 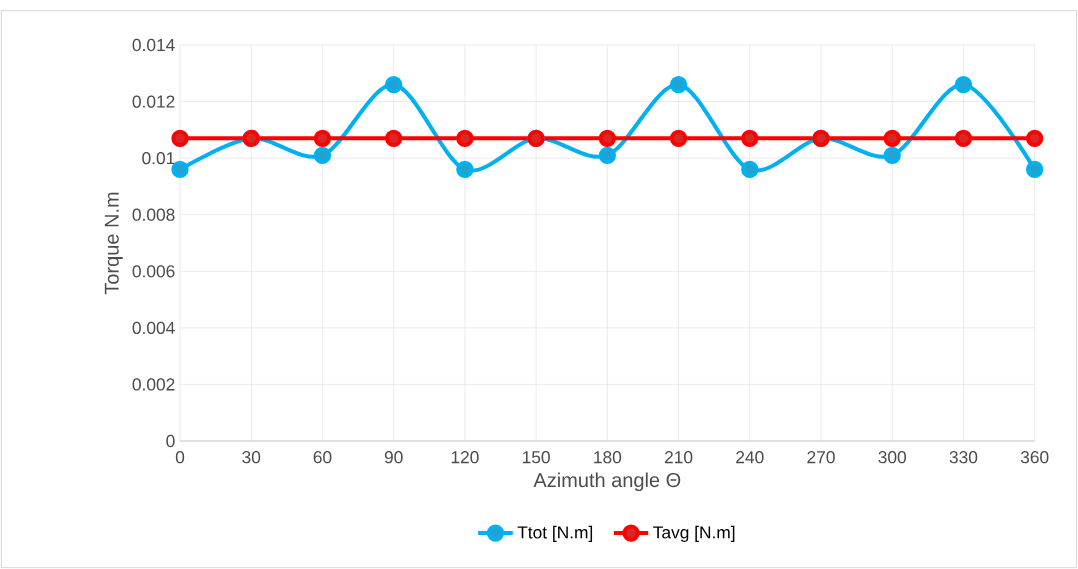 I want to click on legend-label: Ttot [N.m], so click(x=555, y=533).